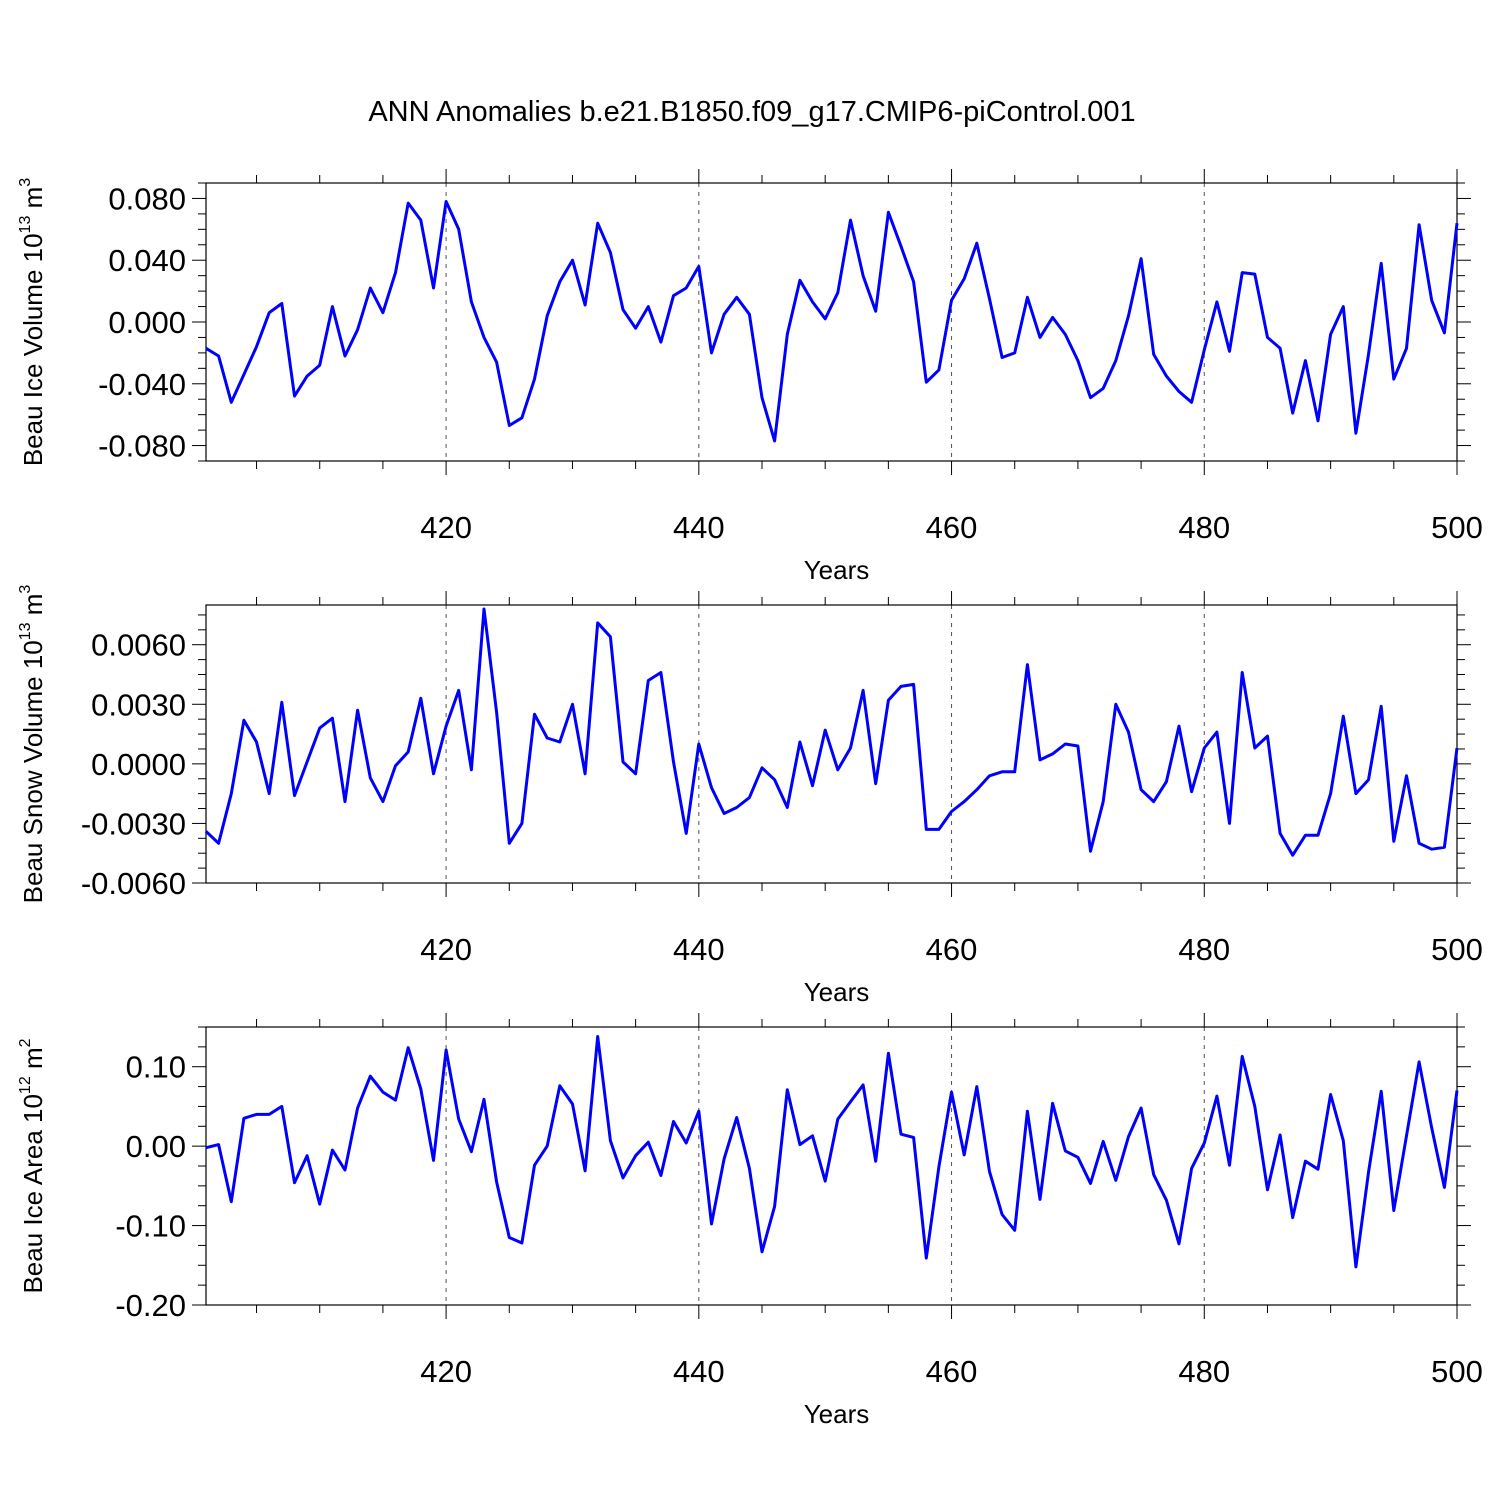  I want to click on y-tick-label: 0.0030, so click(138, 704).